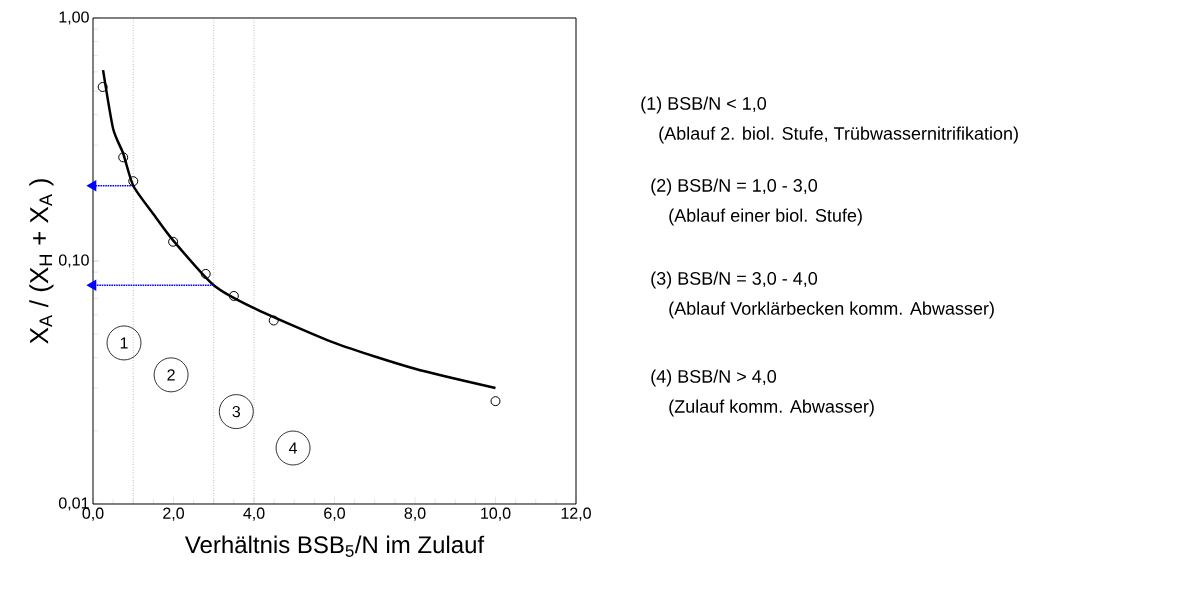  What do you see at coordinates (704, 105) in the screenshot?
I see `text: (1) BSB/N < 1,0` at bounding box center [704, 105].